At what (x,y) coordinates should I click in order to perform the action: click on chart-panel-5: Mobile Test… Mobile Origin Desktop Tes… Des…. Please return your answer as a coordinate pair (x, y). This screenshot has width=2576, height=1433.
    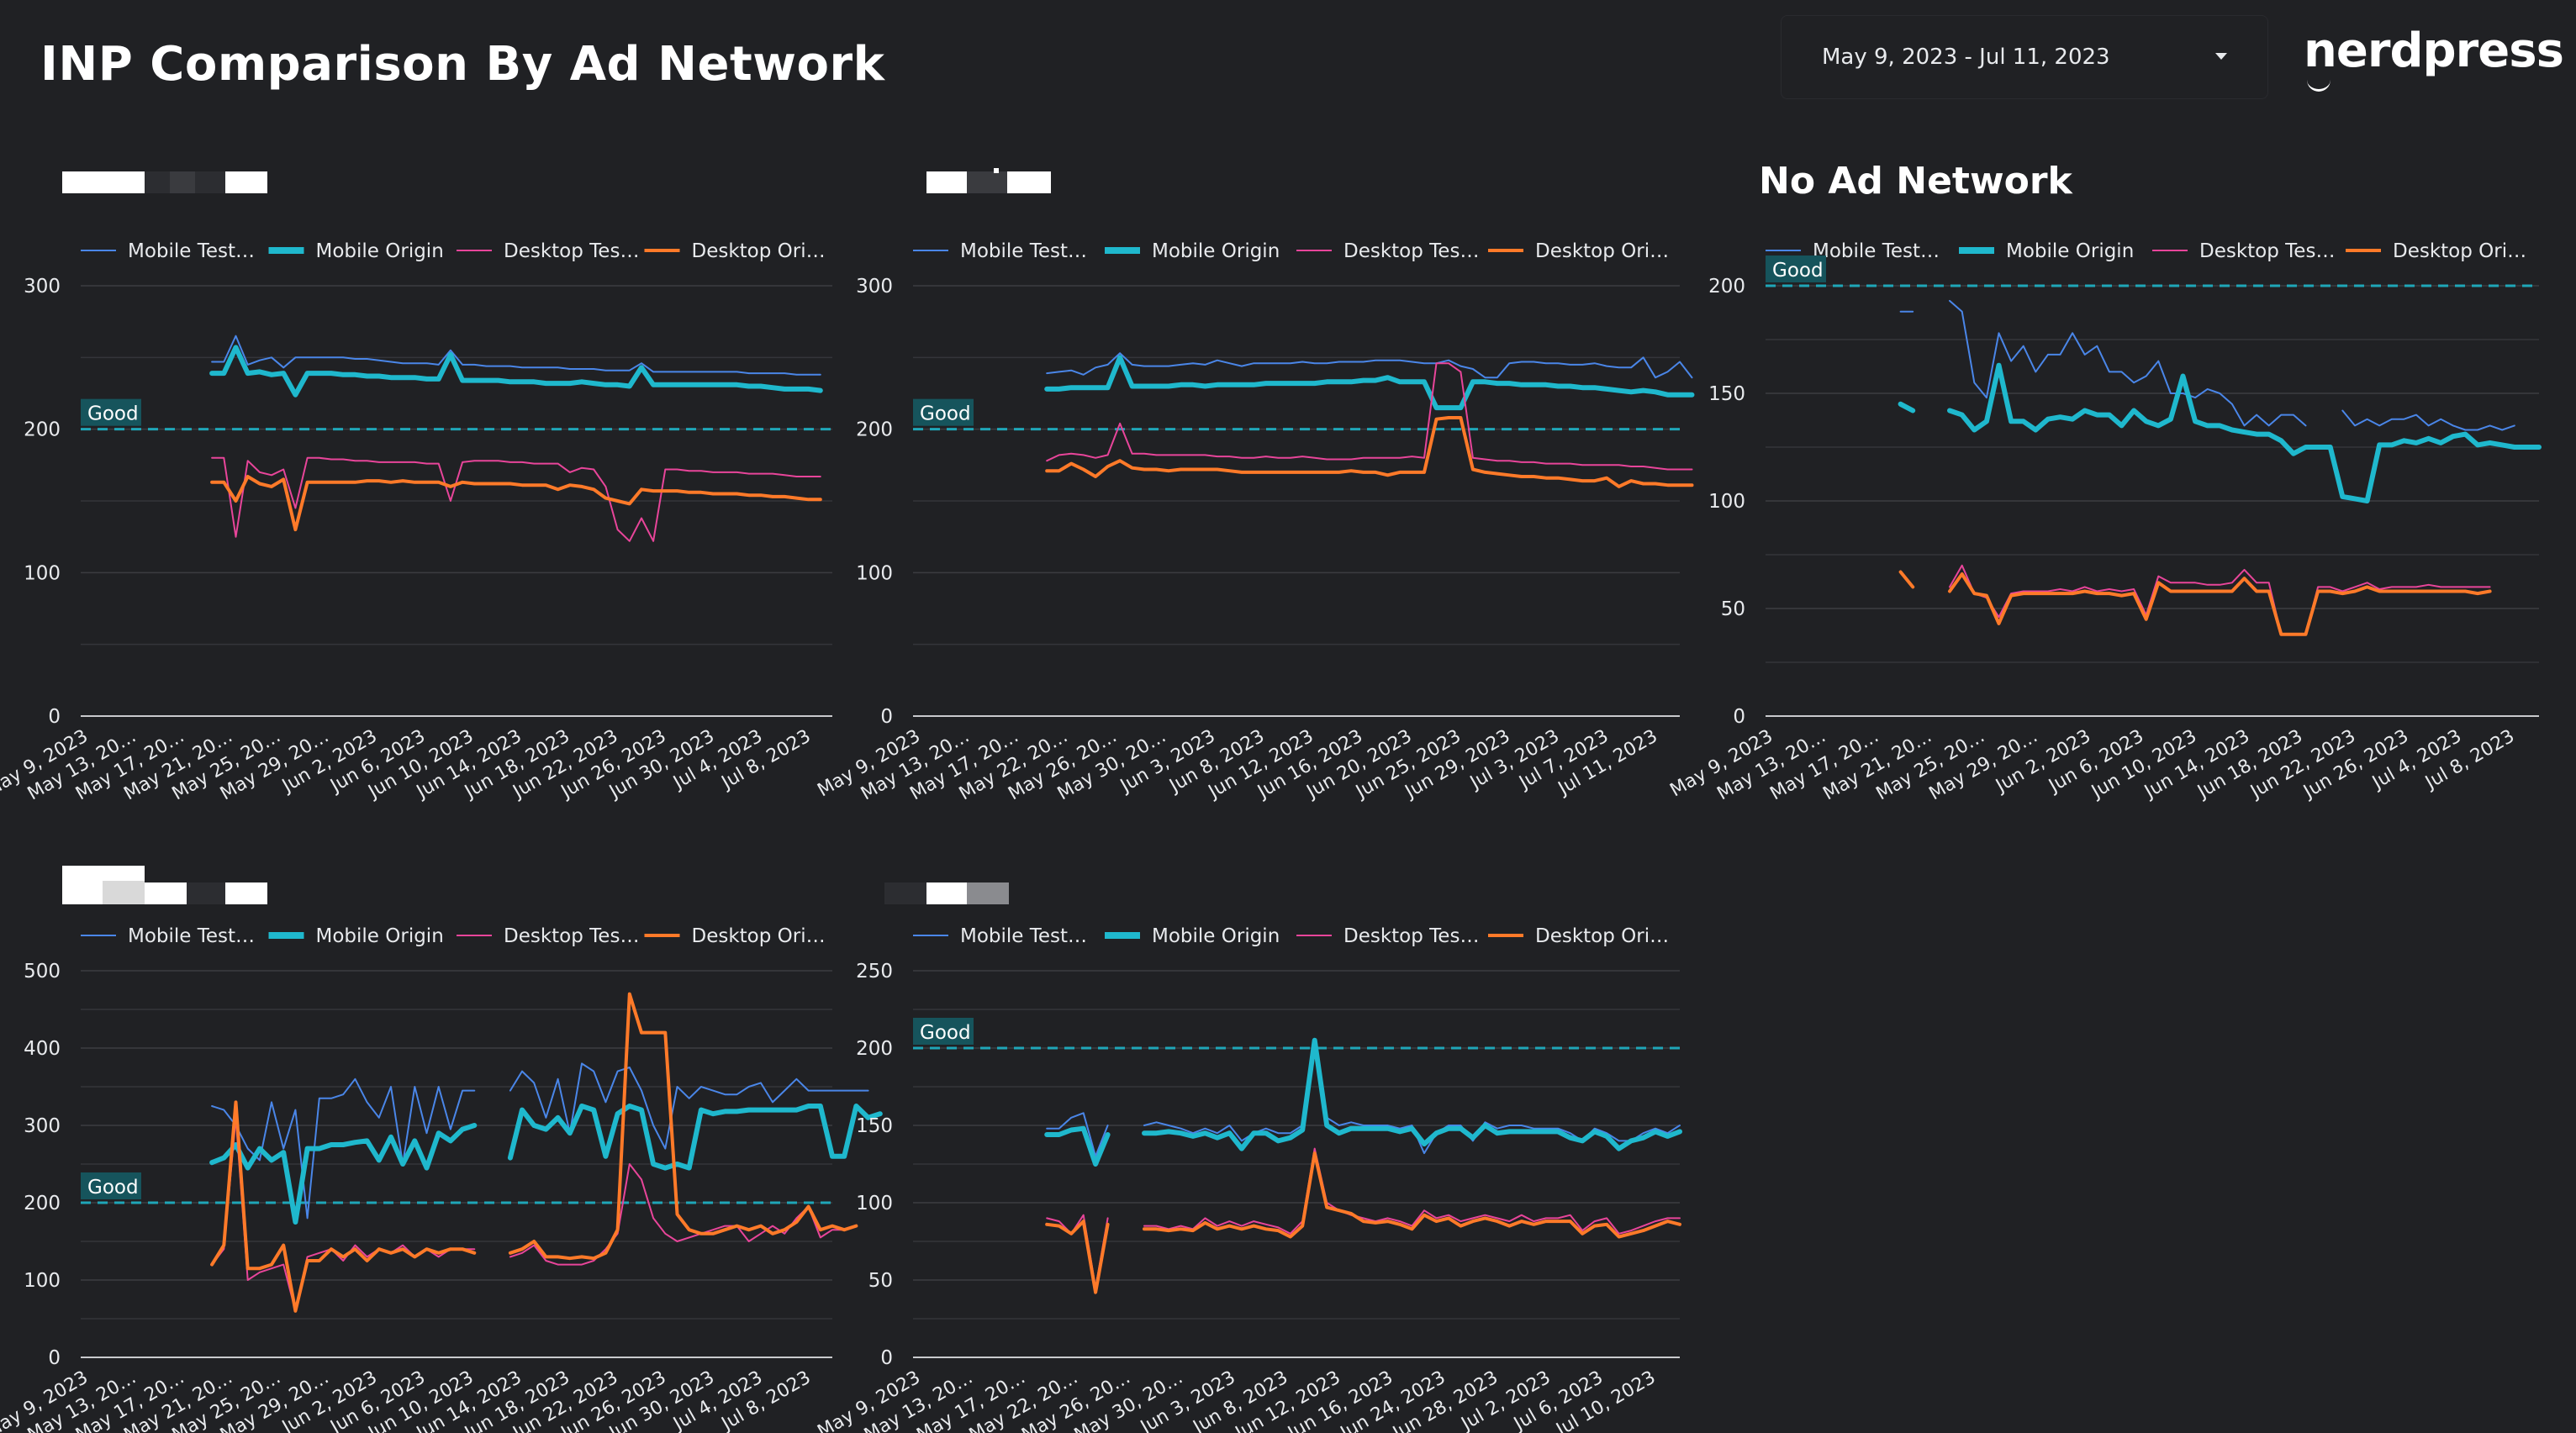
    Looking at the image, I should click on (1248, 1179).